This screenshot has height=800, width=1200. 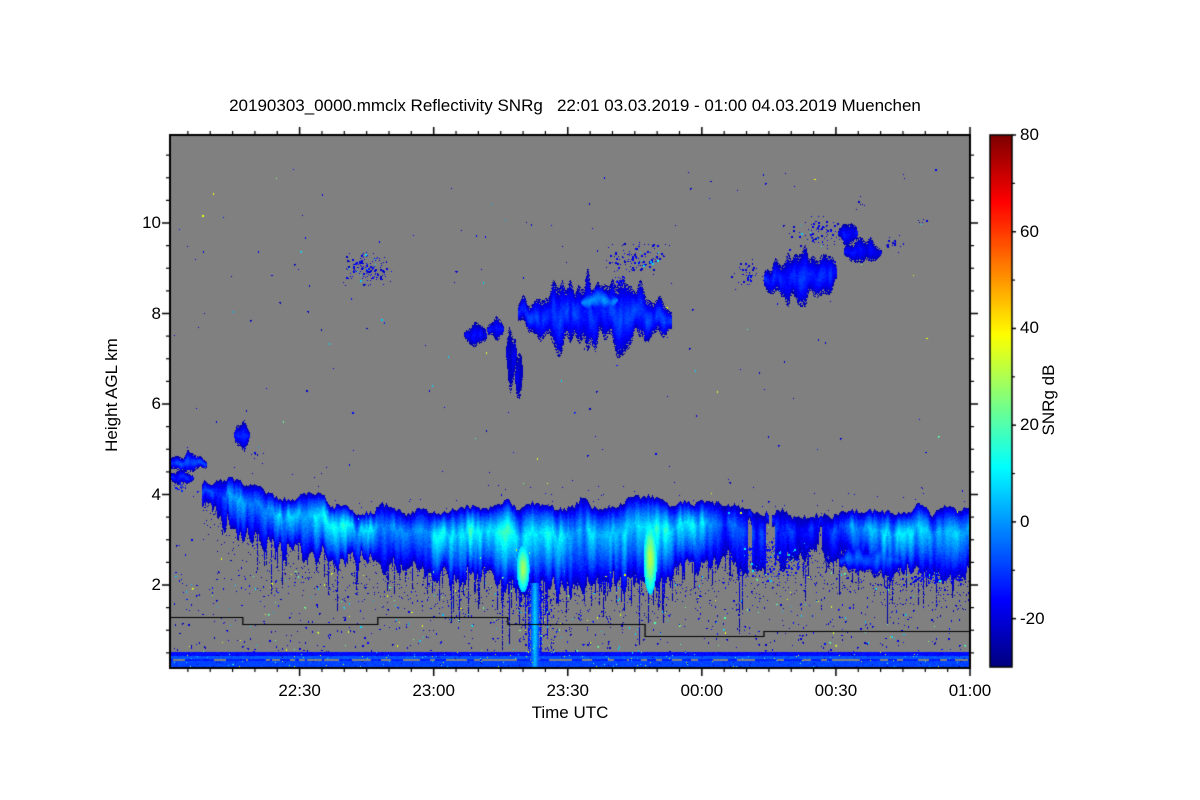 What do you see at coordinates (433, 690) in the screenshot?
I see `x-tick-label: 23:00` at bounding box center [433, 690].